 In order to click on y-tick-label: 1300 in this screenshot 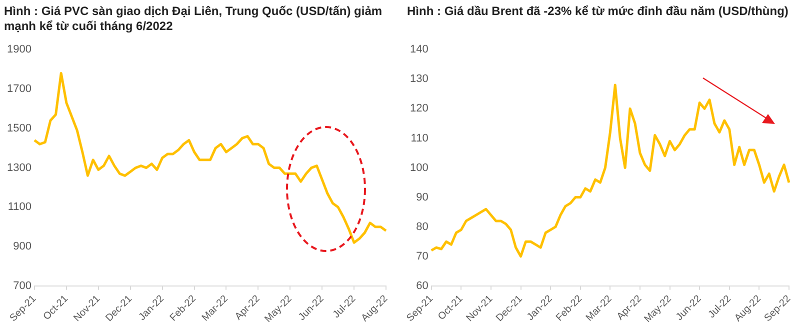, I will do `click(19, 168)`.